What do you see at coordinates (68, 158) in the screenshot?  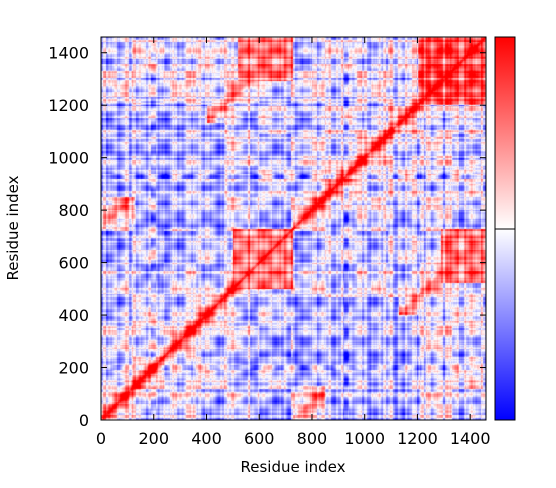 I see `y-tick-label: 1000` at bounding box center [68, 158].